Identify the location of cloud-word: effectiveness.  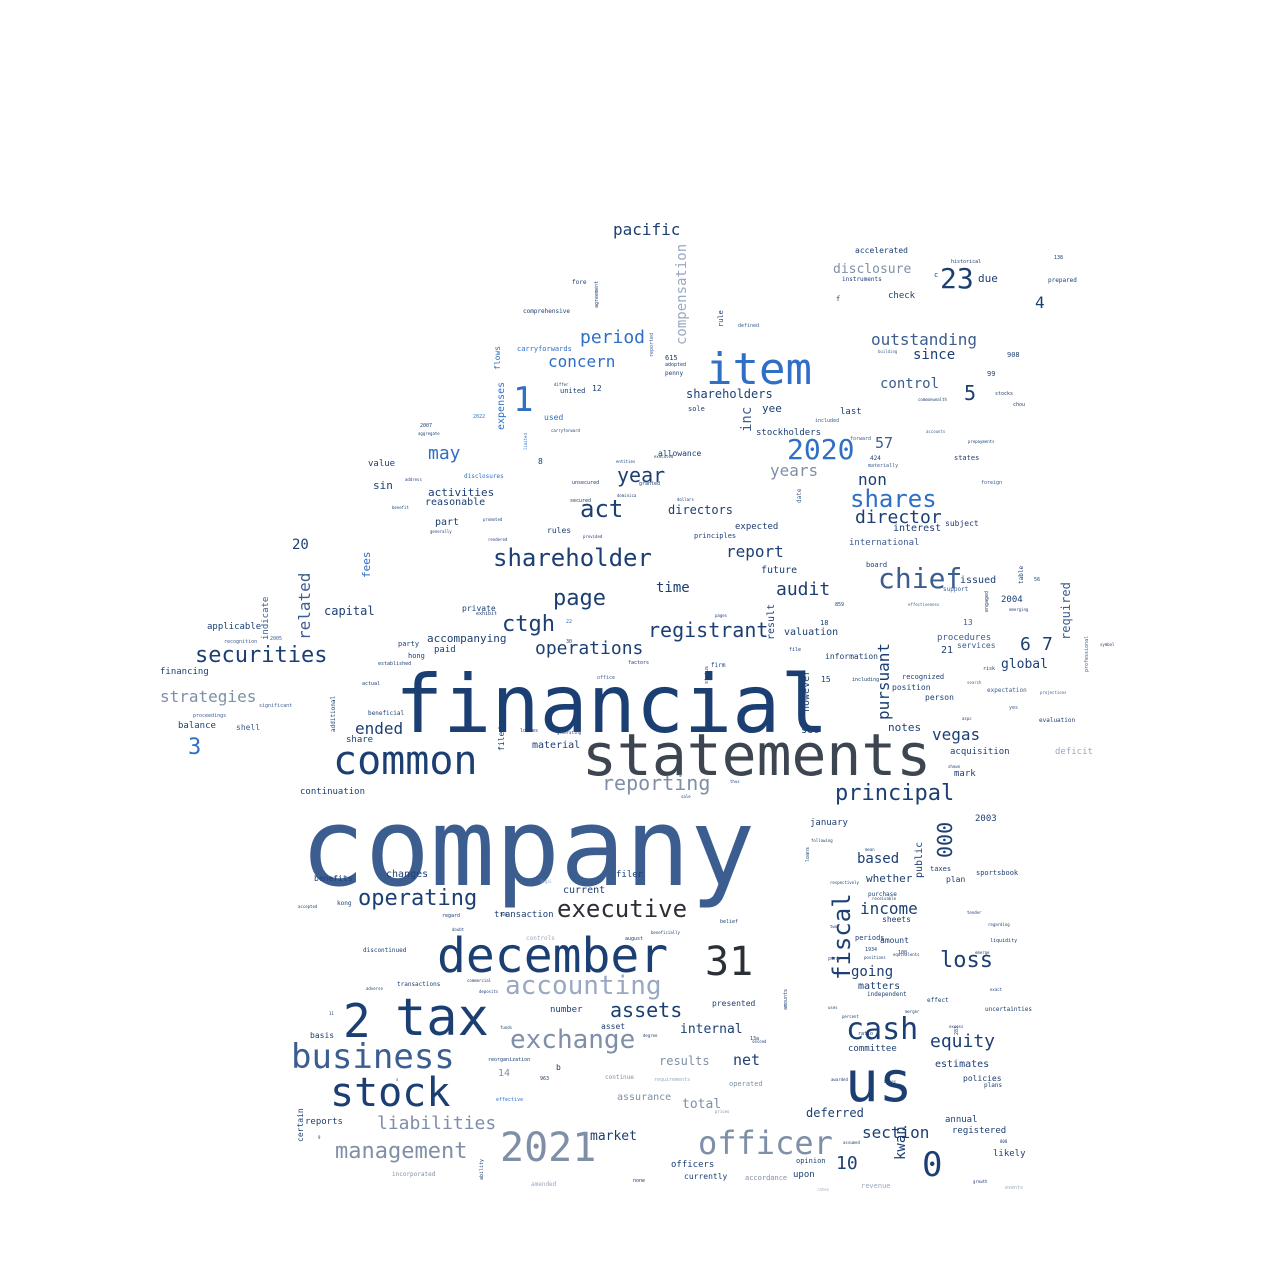
(924, 604).